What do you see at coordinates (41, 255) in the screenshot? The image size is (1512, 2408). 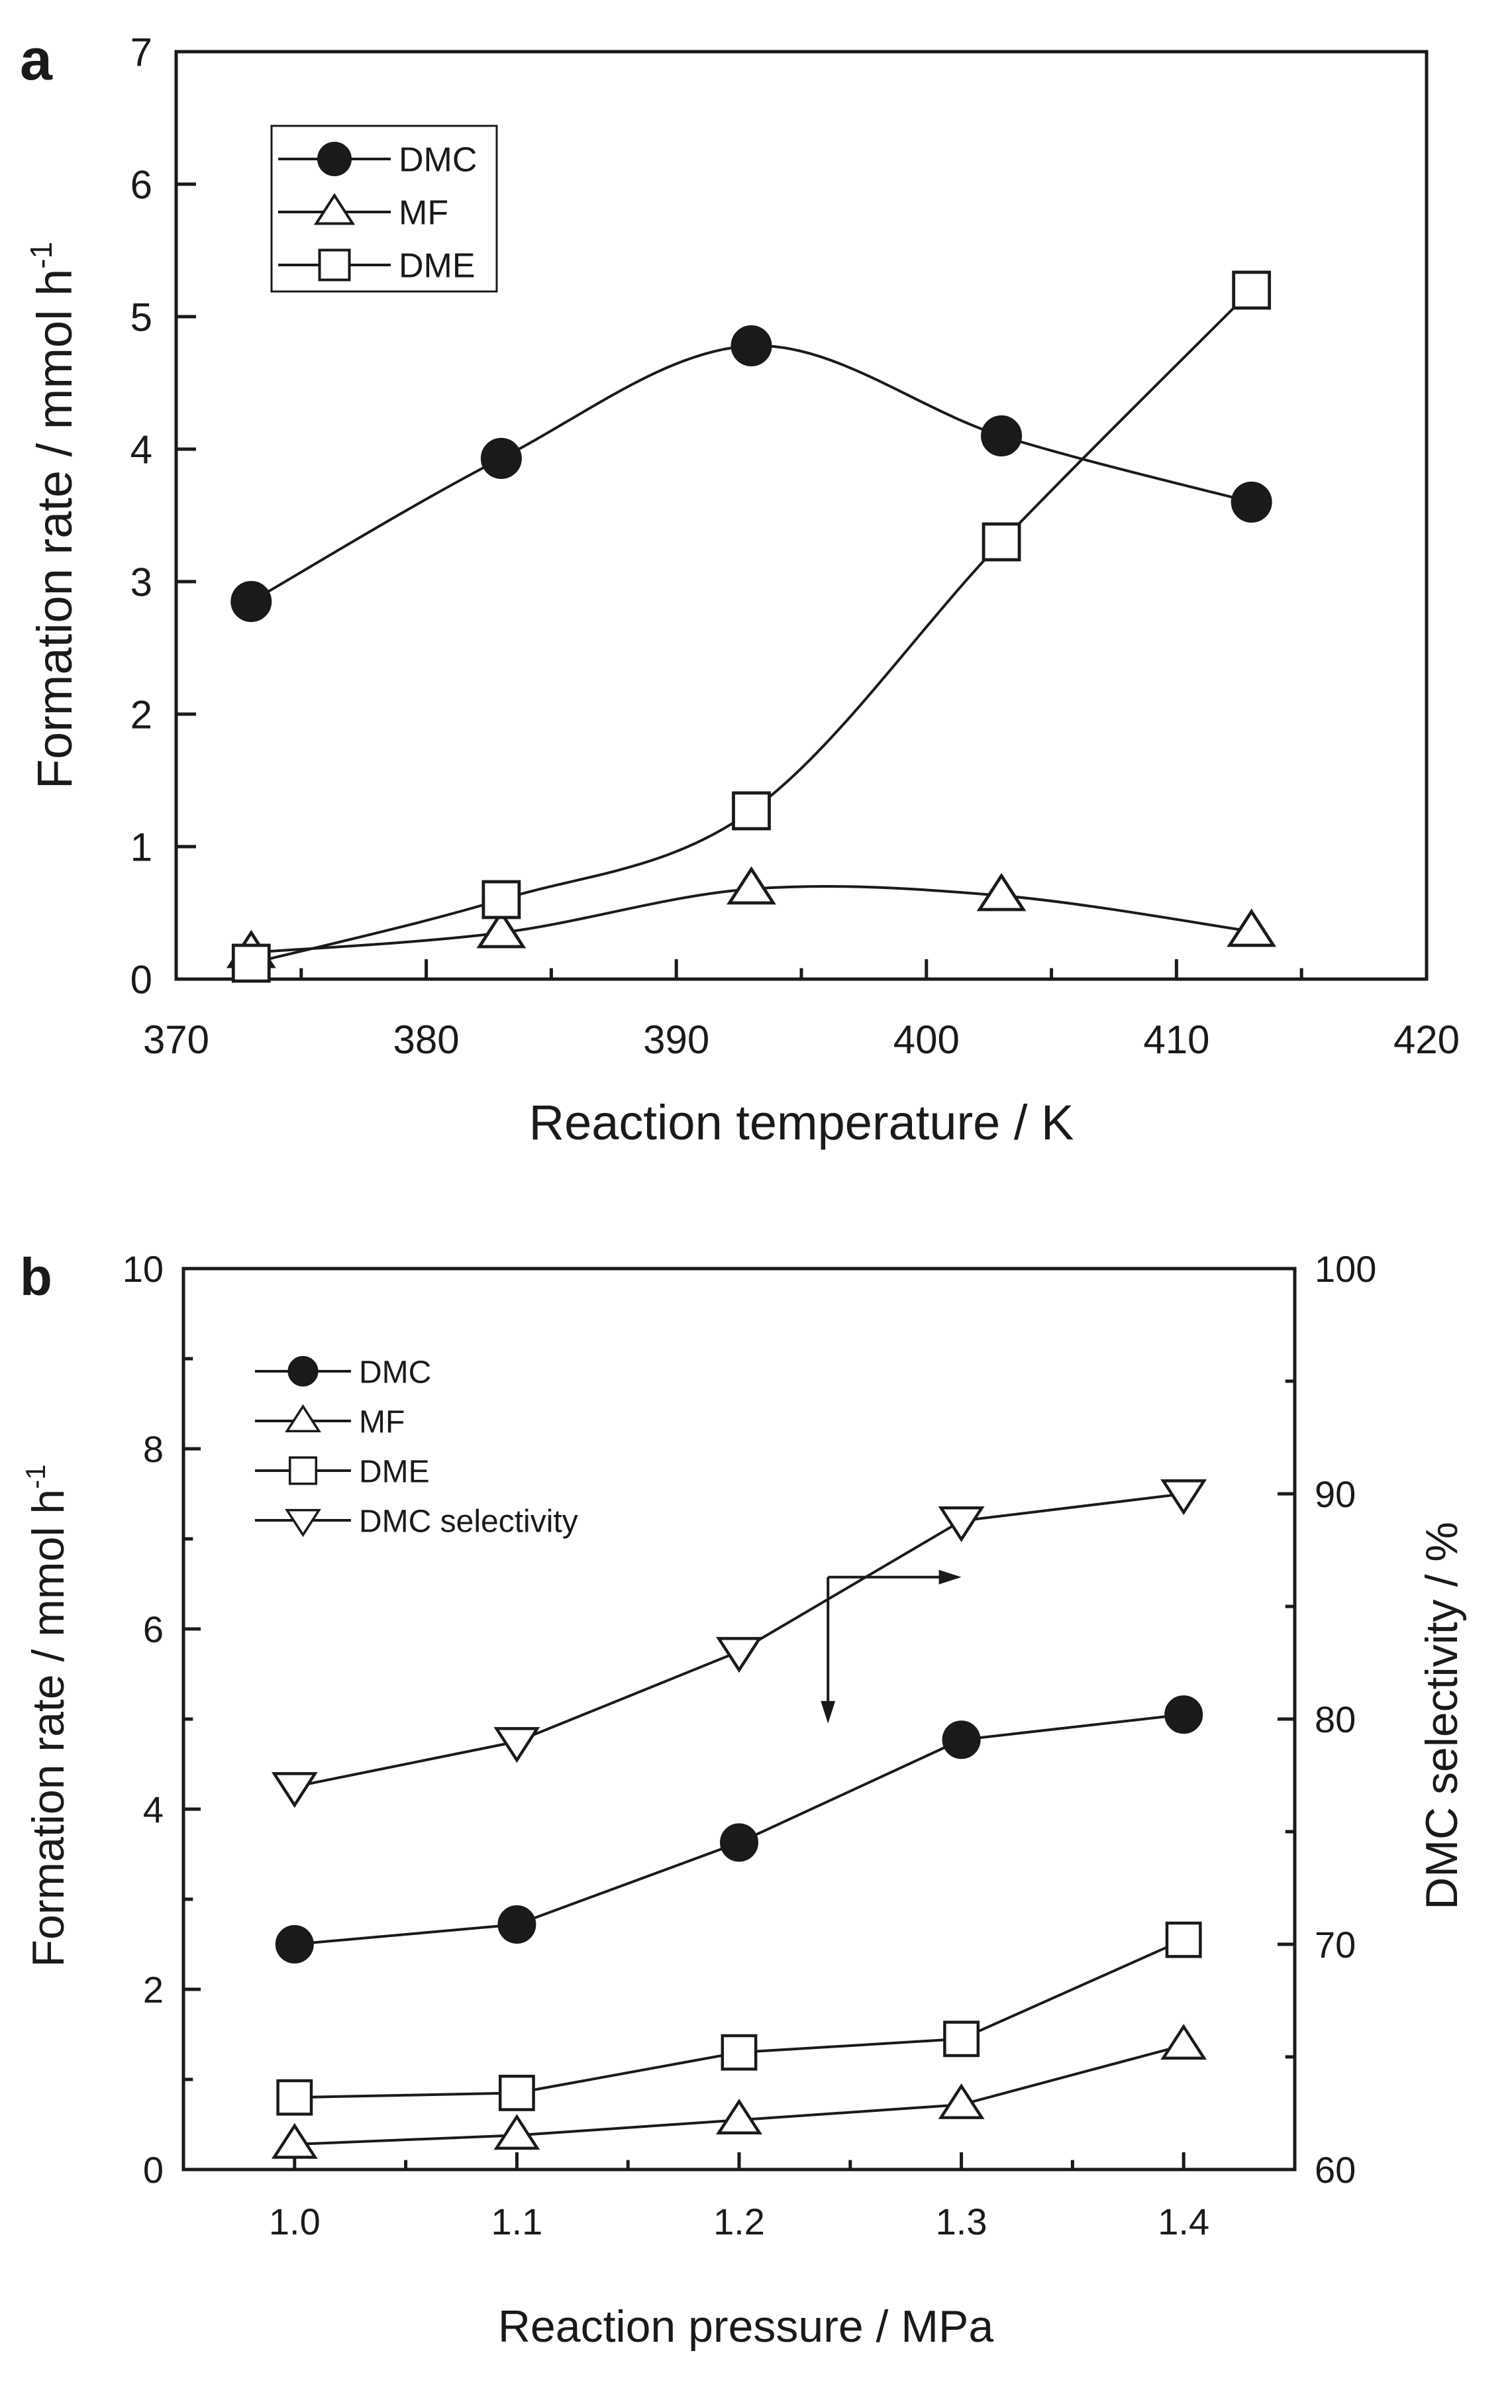 I see `y-axis-label-a-superscript: -1` at bounding box center [41, 255].